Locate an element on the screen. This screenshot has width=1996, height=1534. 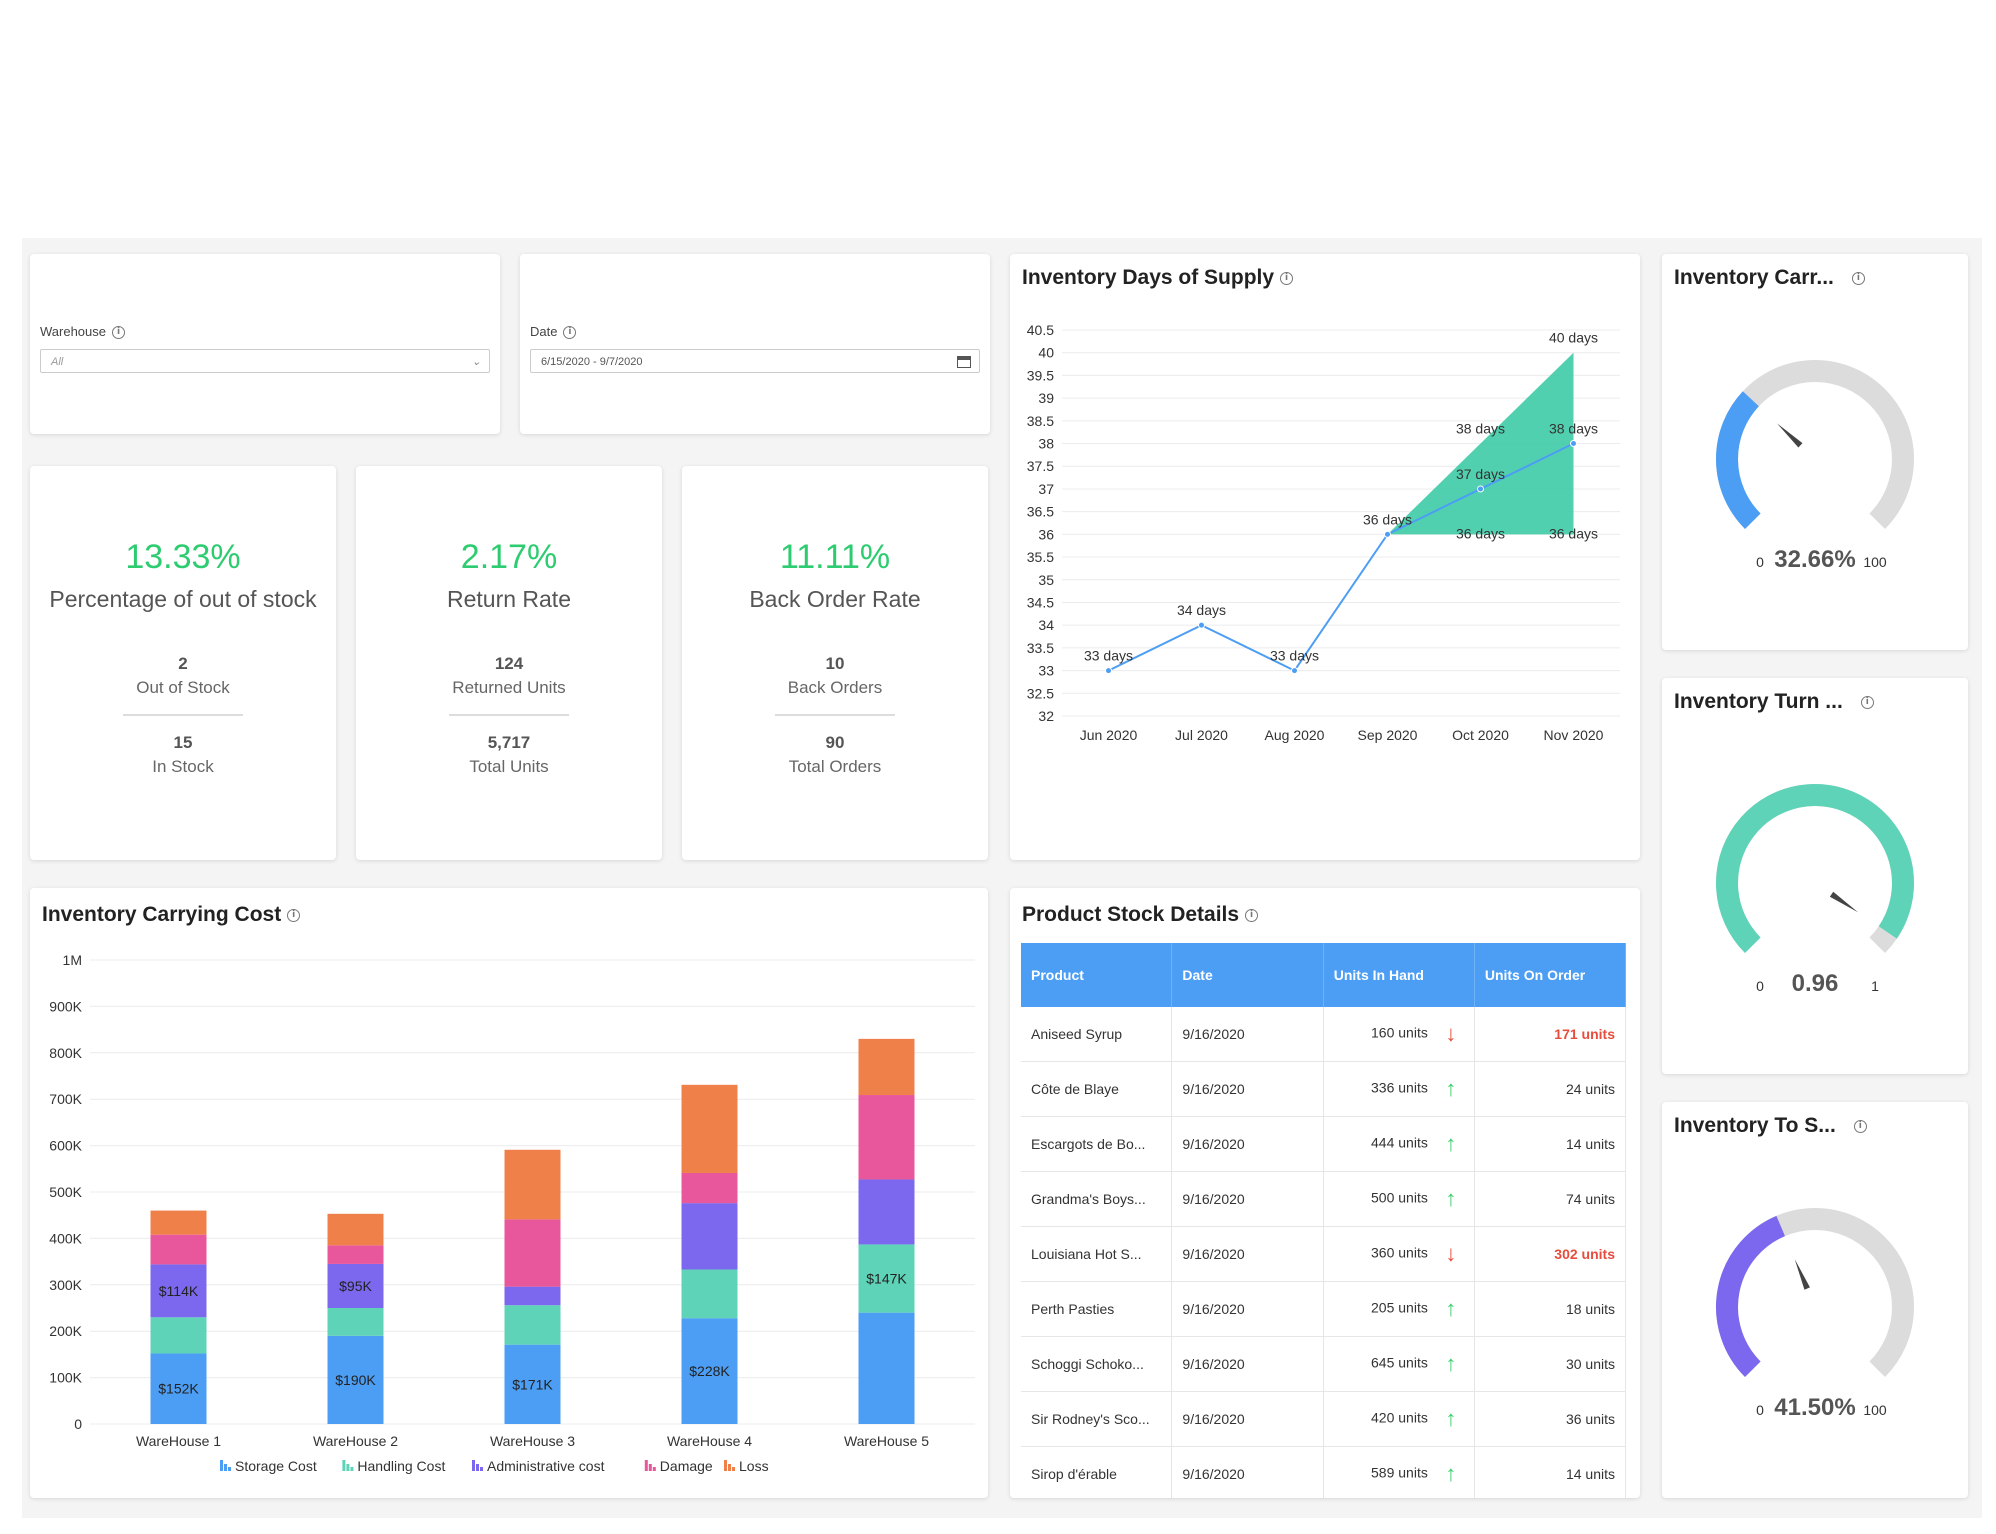
date-range-input: 6/15/2020 - 9/7/2020 is located at coordinates (755, 361).